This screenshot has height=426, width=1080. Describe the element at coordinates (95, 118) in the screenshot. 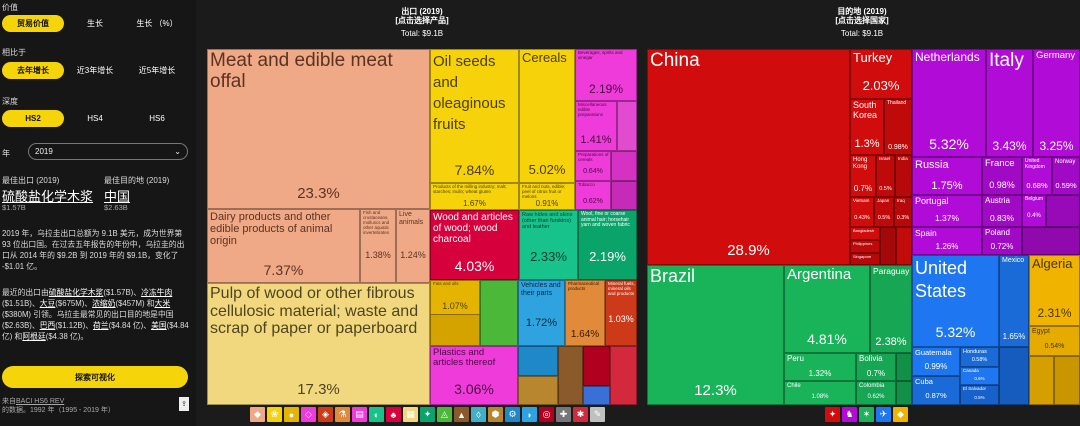

I see `depth-option-hs4: HS4` at that location.